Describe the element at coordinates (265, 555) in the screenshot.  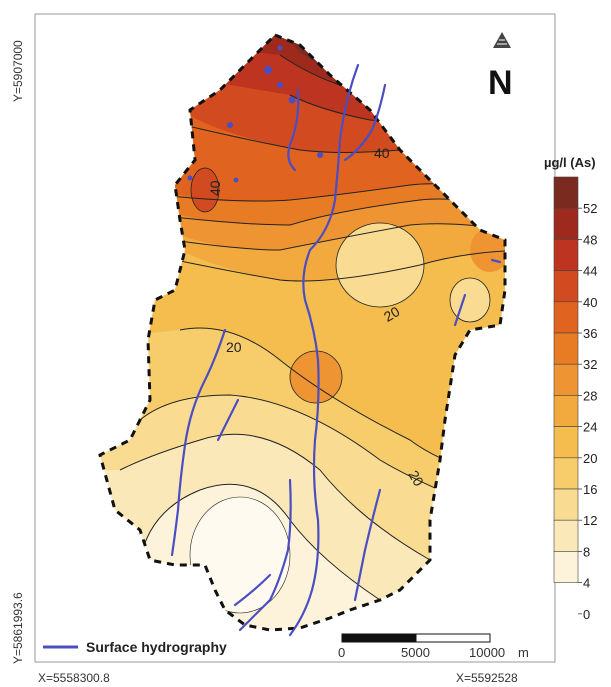
I see `river-south-west` at that location.